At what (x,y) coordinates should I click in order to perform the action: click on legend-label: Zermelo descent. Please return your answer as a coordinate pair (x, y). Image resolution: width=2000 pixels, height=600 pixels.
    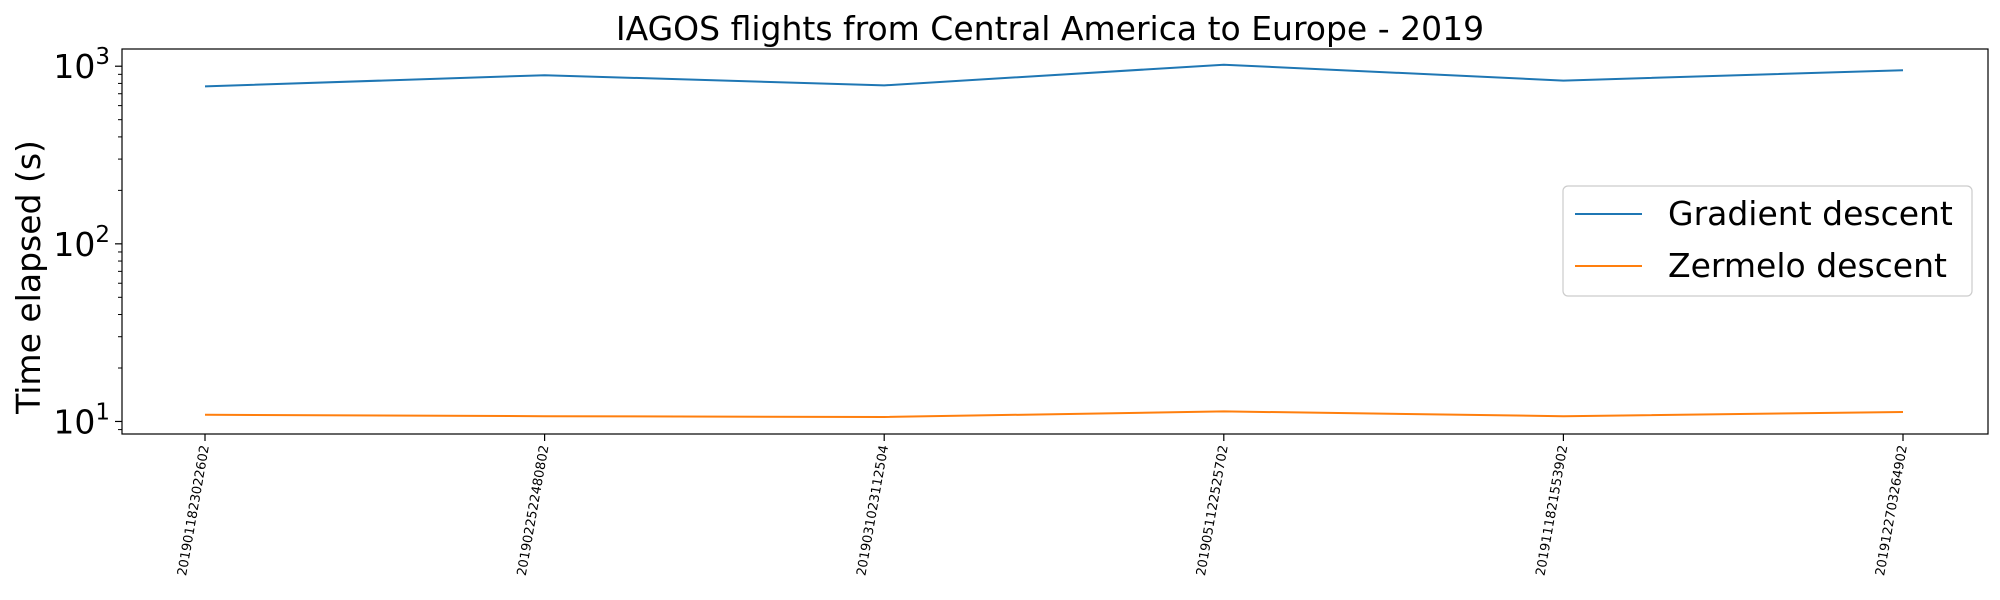
    Looking at the image, I should click on (1807, 265).